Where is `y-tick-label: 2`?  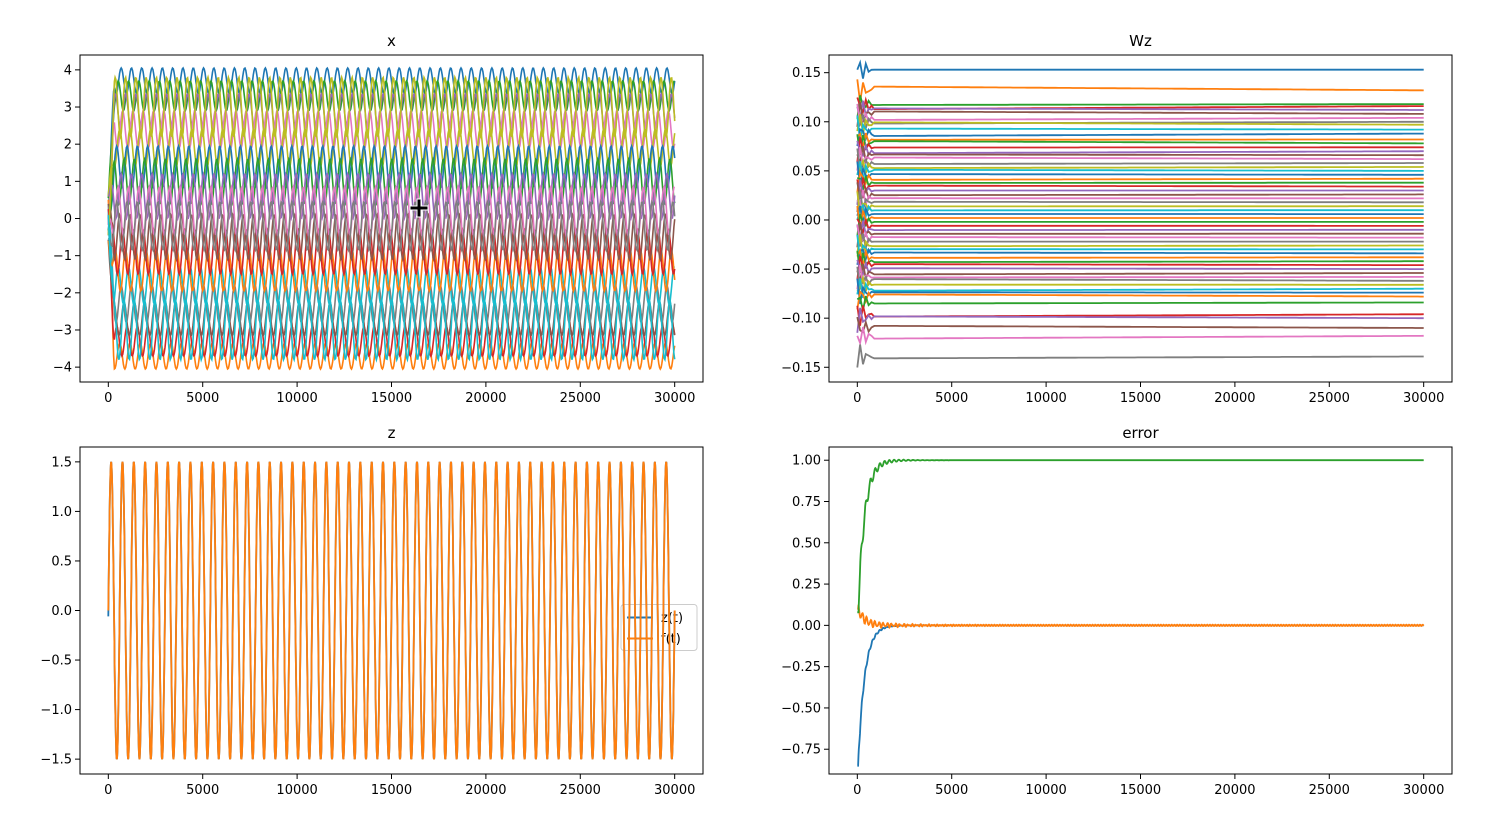 y-tick-label: 2 is located at coordinates (68, 145).